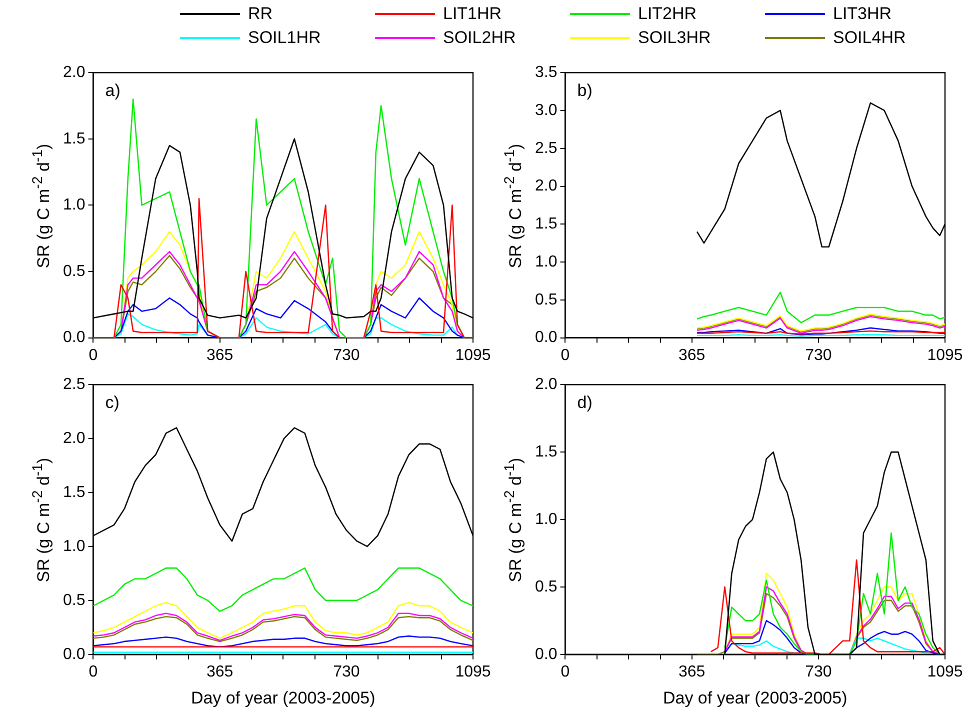  I want to click on annotation: a), so click(112, 90).